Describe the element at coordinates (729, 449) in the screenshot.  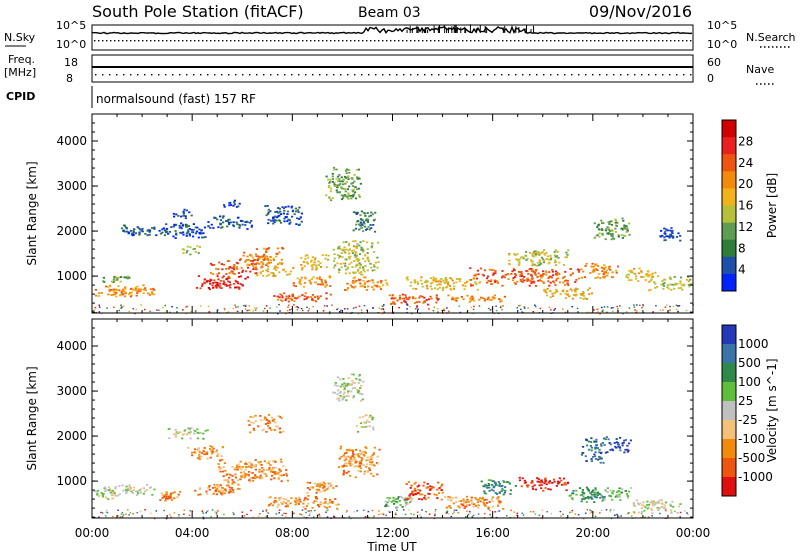
I see `colorbar-swatch` at that location.